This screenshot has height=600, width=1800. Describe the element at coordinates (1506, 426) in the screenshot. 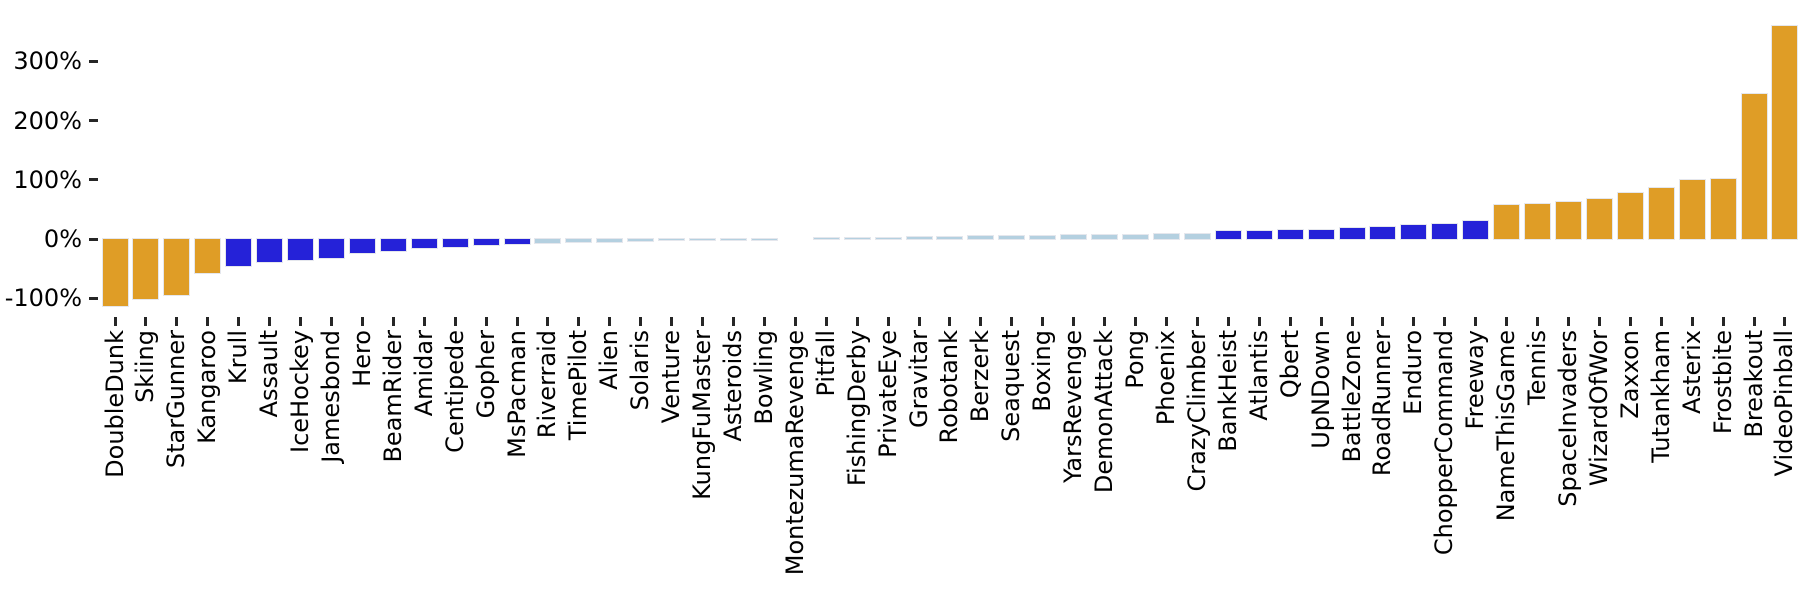

I see `x-axis-tick-label-NameThisGame: NameThisGame` at that location.